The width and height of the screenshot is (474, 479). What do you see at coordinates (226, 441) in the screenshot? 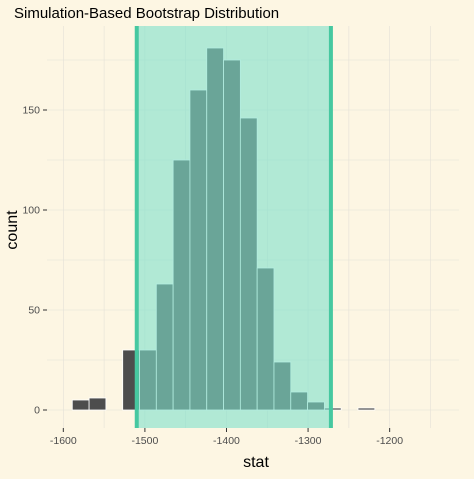
I see `x-tick-label: -1400` at bounding box center [226, 441].